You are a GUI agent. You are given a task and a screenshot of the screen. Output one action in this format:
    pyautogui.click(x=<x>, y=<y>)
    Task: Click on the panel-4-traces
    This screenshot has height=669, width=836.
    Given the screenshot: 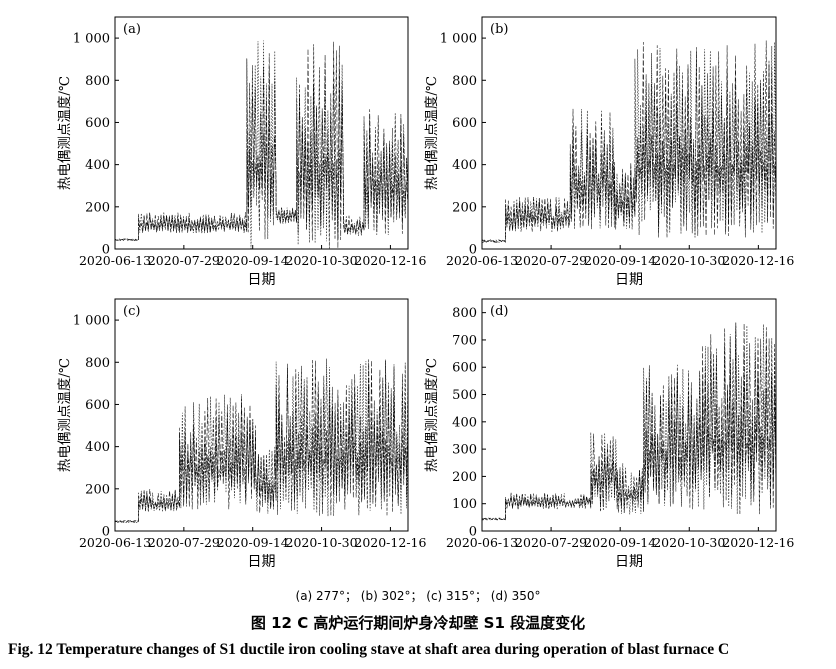 What is the action you would take?
    pyautogui.click(x=629, y=421)
    